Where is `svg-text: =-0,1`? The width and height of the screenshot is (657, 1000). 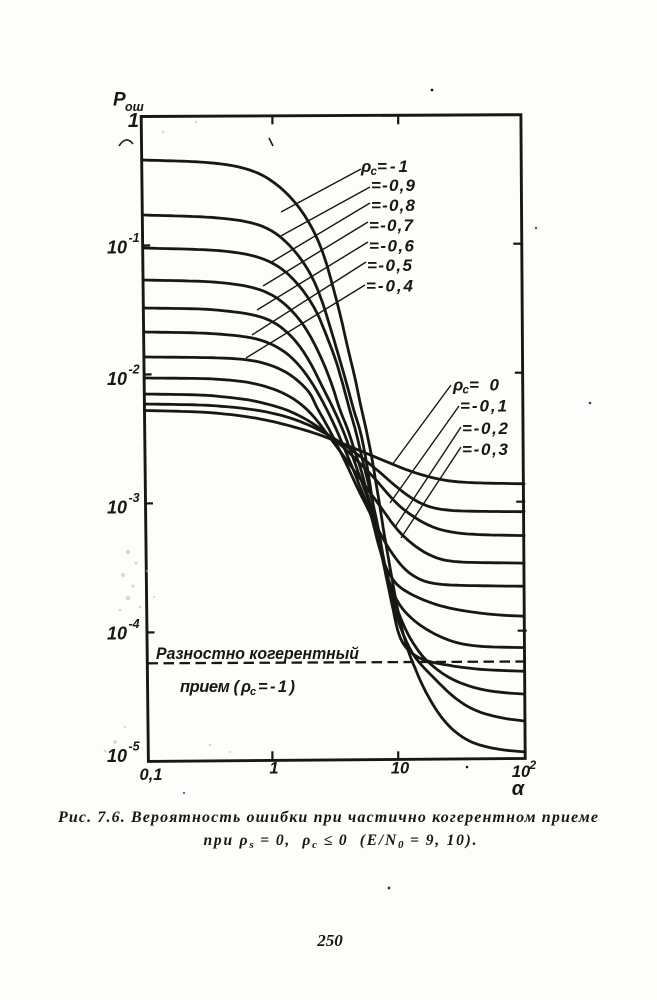
svg-text: =-0,1 is located at coordinates (483, 406).